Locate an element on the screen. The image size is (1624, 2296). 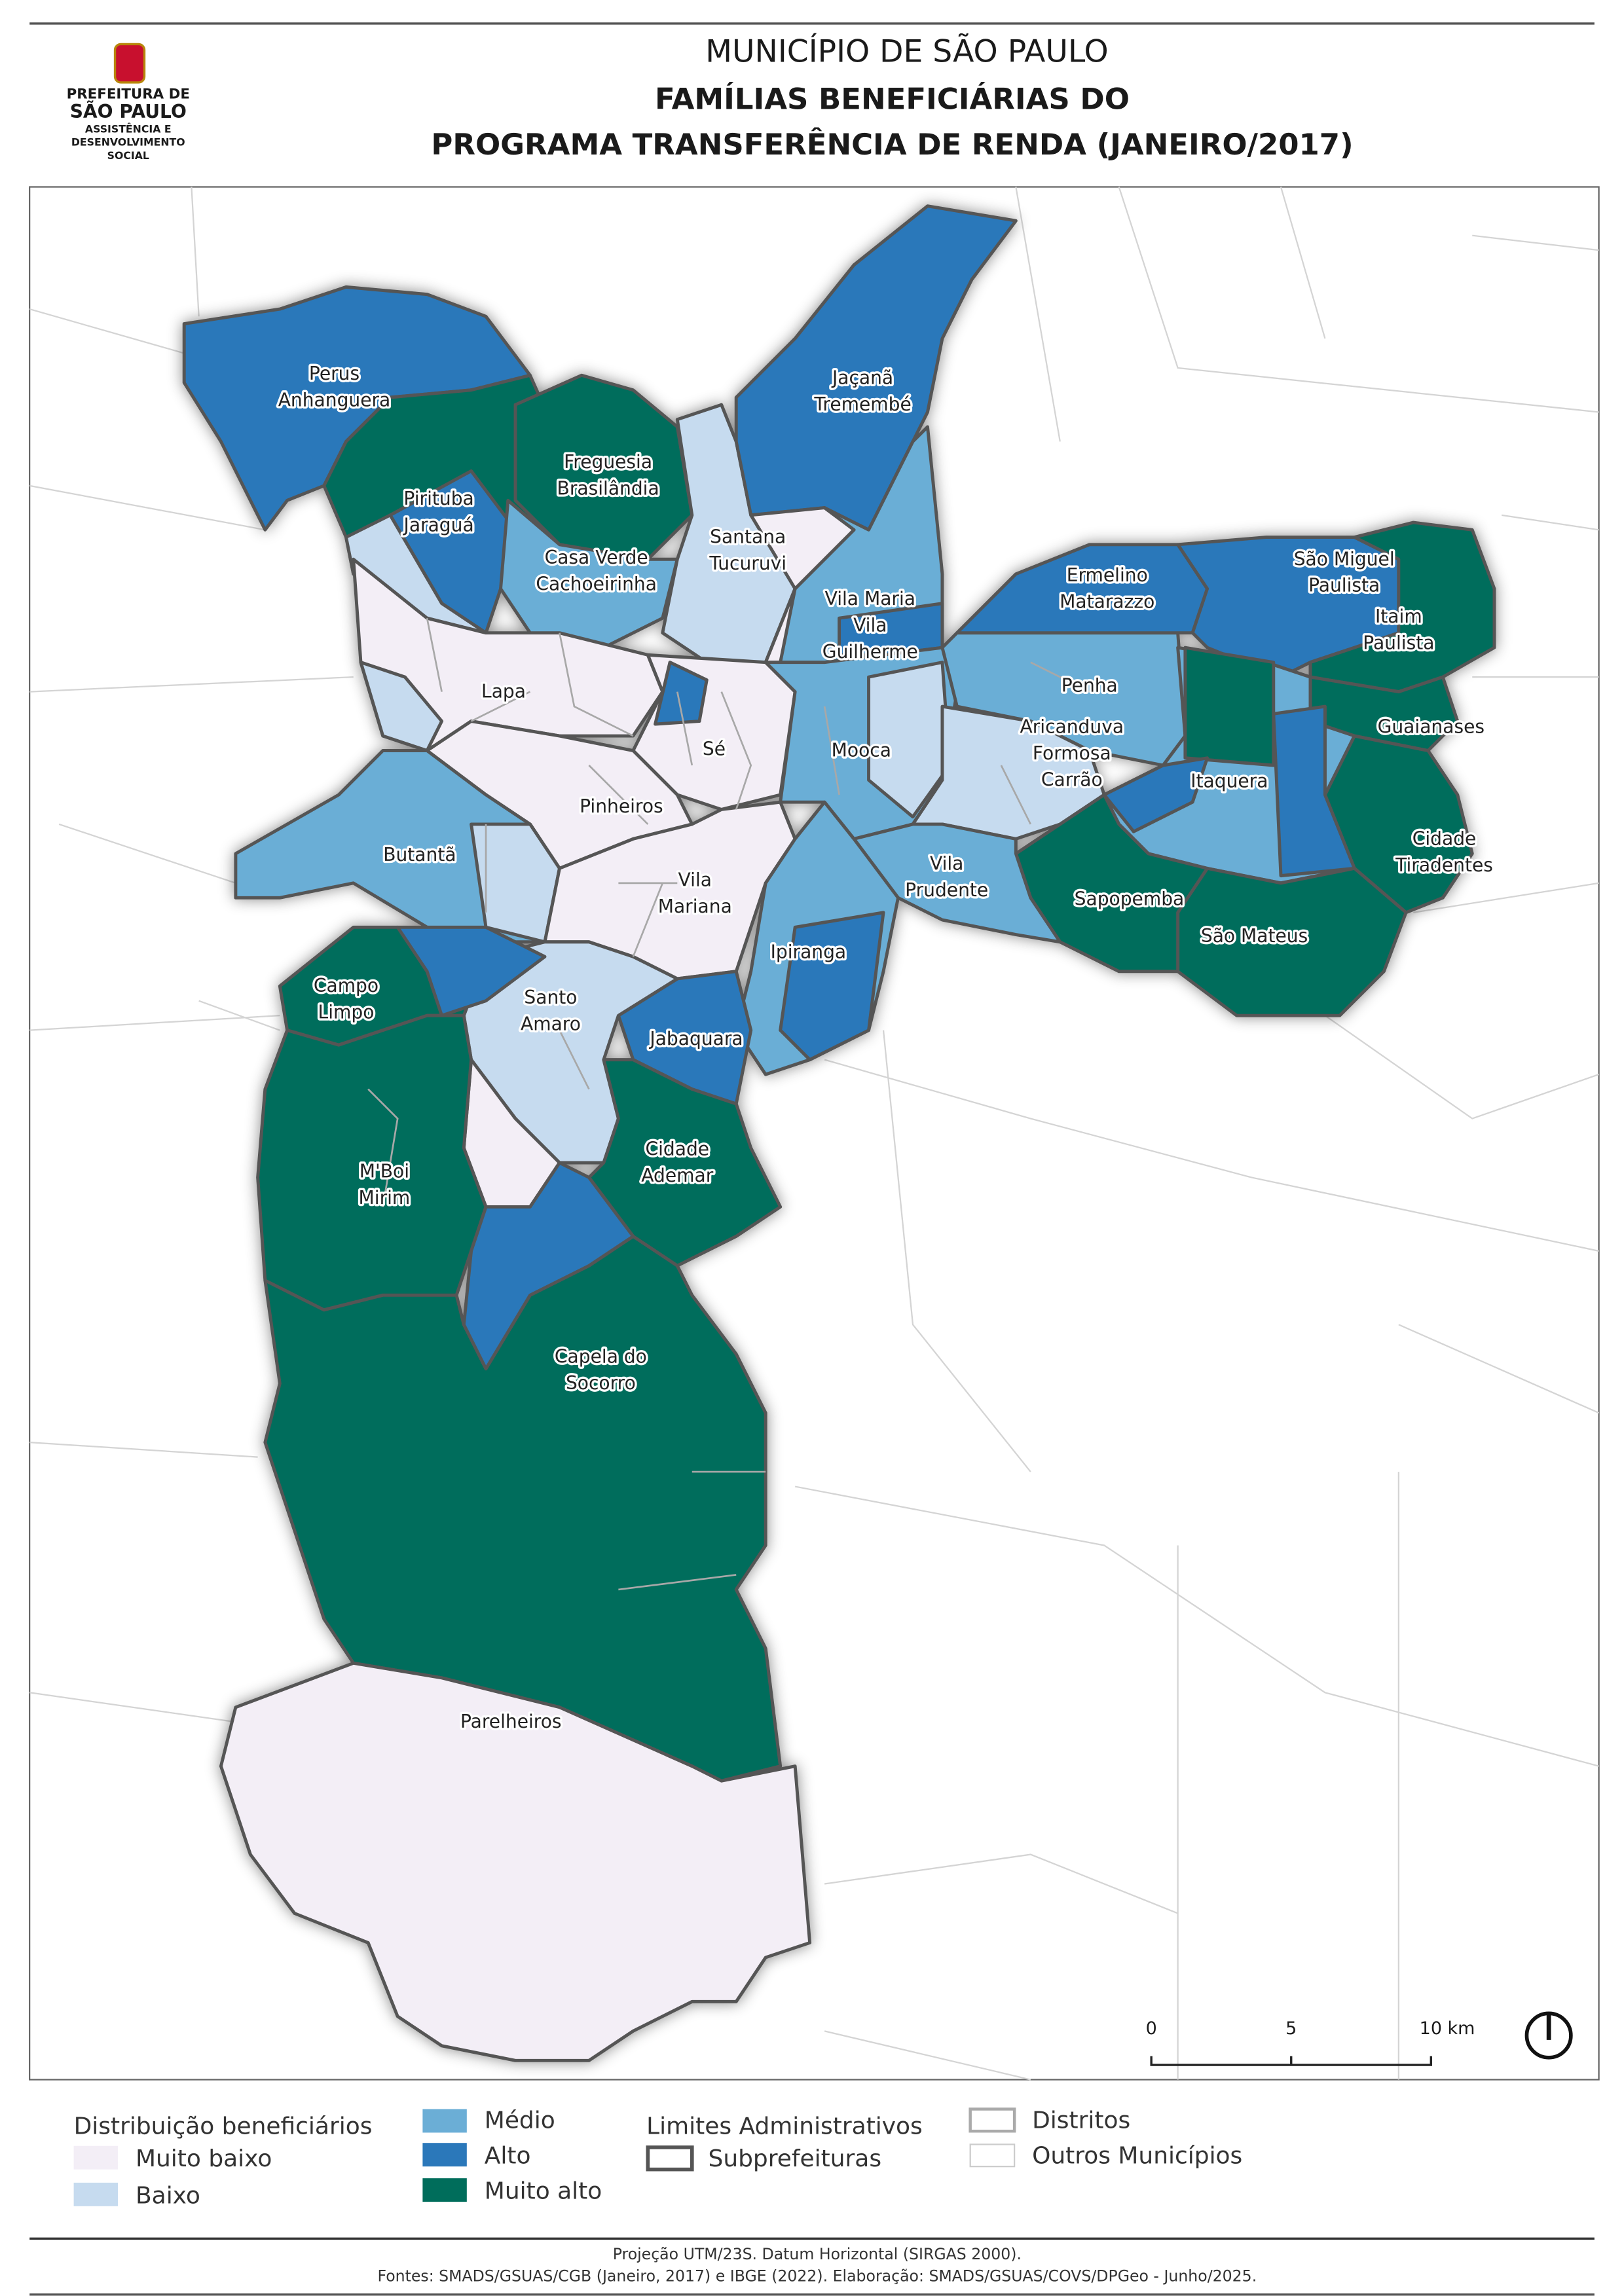
legend-swatch-muito-baixo is located at coordinates (96, 2157).